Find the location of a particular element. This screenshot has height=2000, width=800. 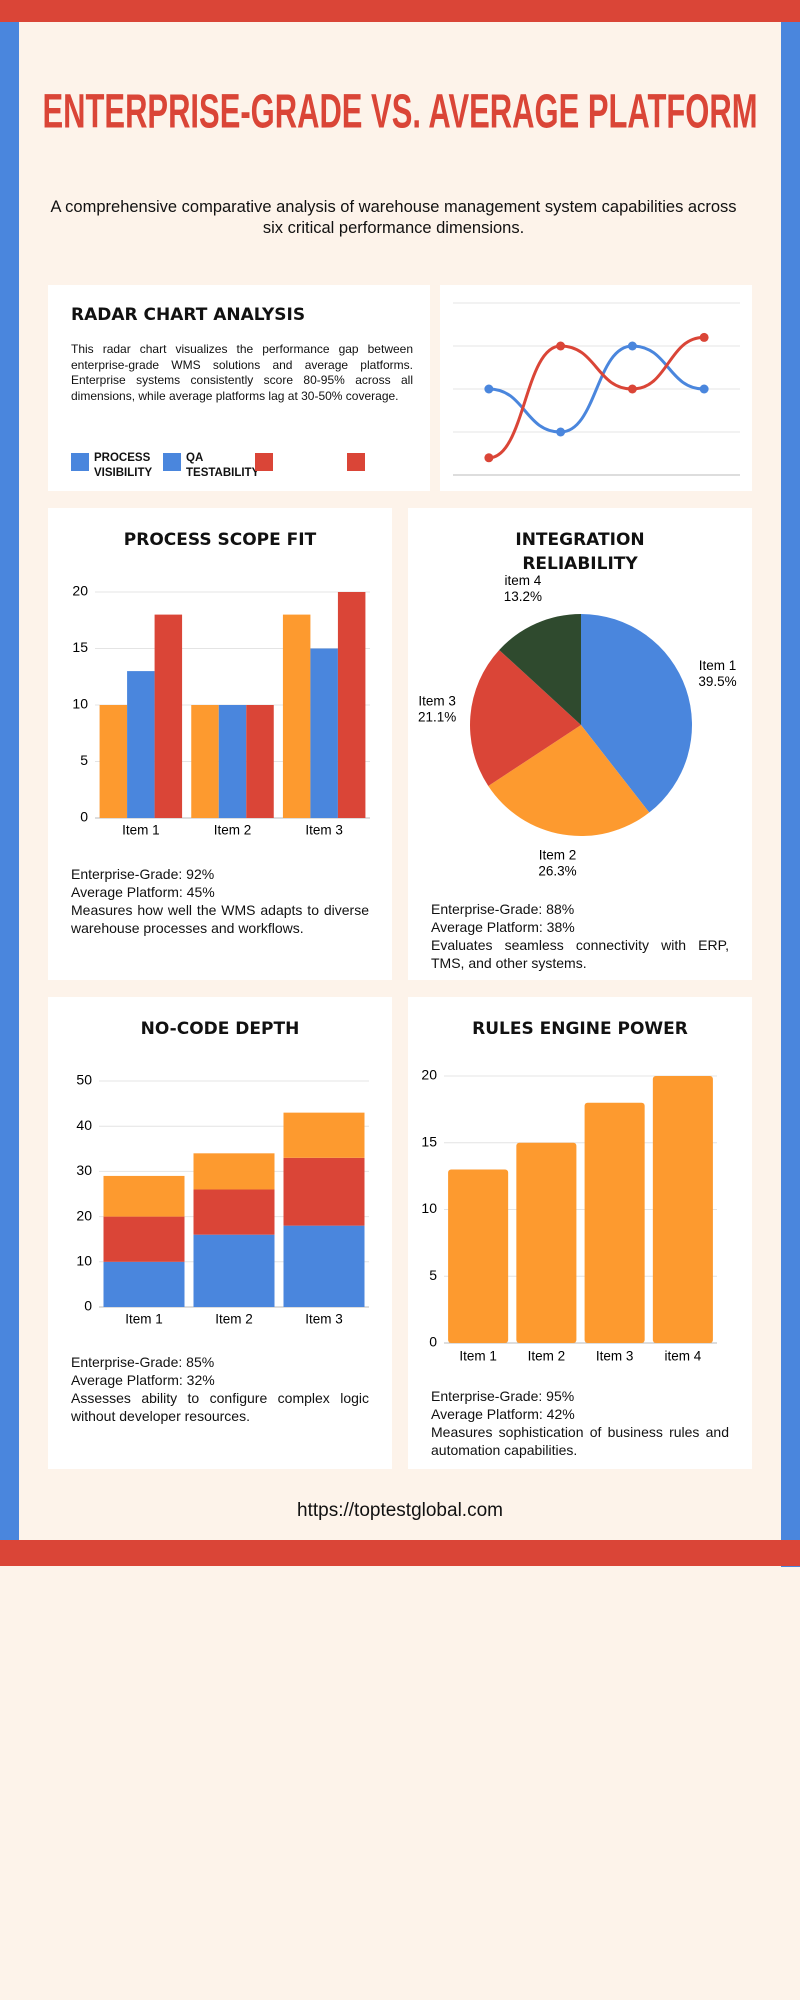

pie-label: Item 3 21.1% is located at coordinates (437, 708).